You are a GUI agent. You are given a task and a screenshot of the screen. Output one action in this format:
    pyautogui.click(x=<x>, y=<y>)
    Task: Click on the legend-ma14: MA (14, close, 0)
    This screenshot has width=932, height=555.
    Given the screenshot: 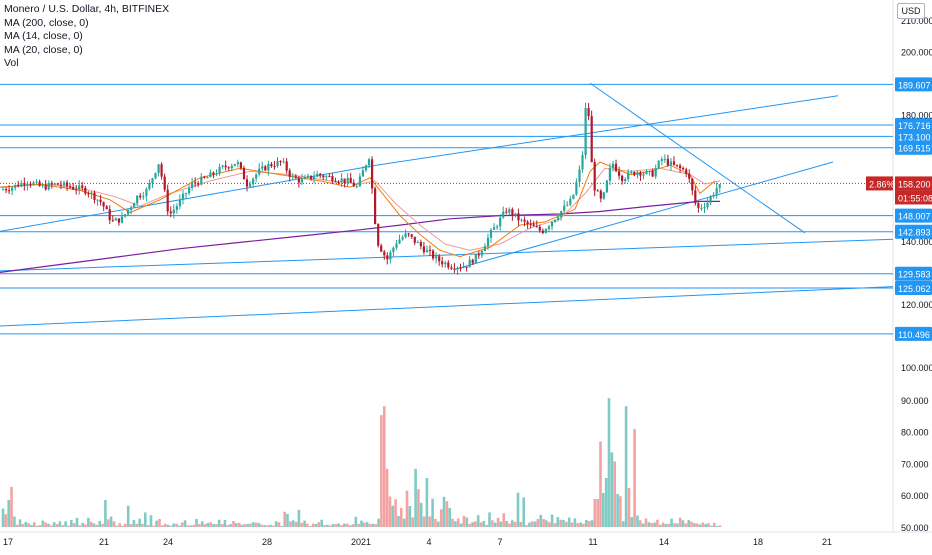 What is the action you would take?
    pyautogui.click(x=43, y=36)
    